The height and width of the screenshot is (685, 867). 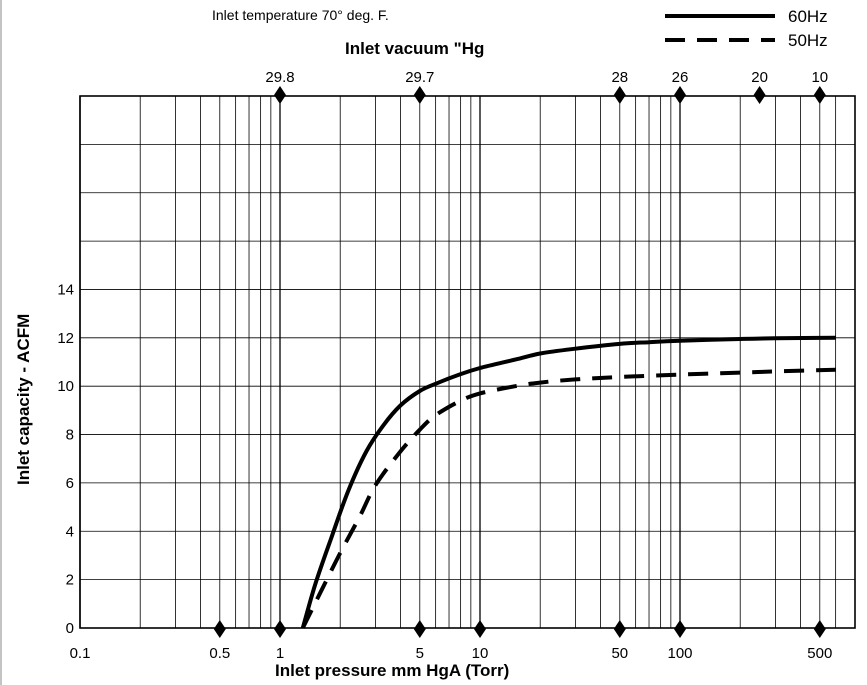 I want to click on x2-tick-label: 28, so click(x=619, y=77).